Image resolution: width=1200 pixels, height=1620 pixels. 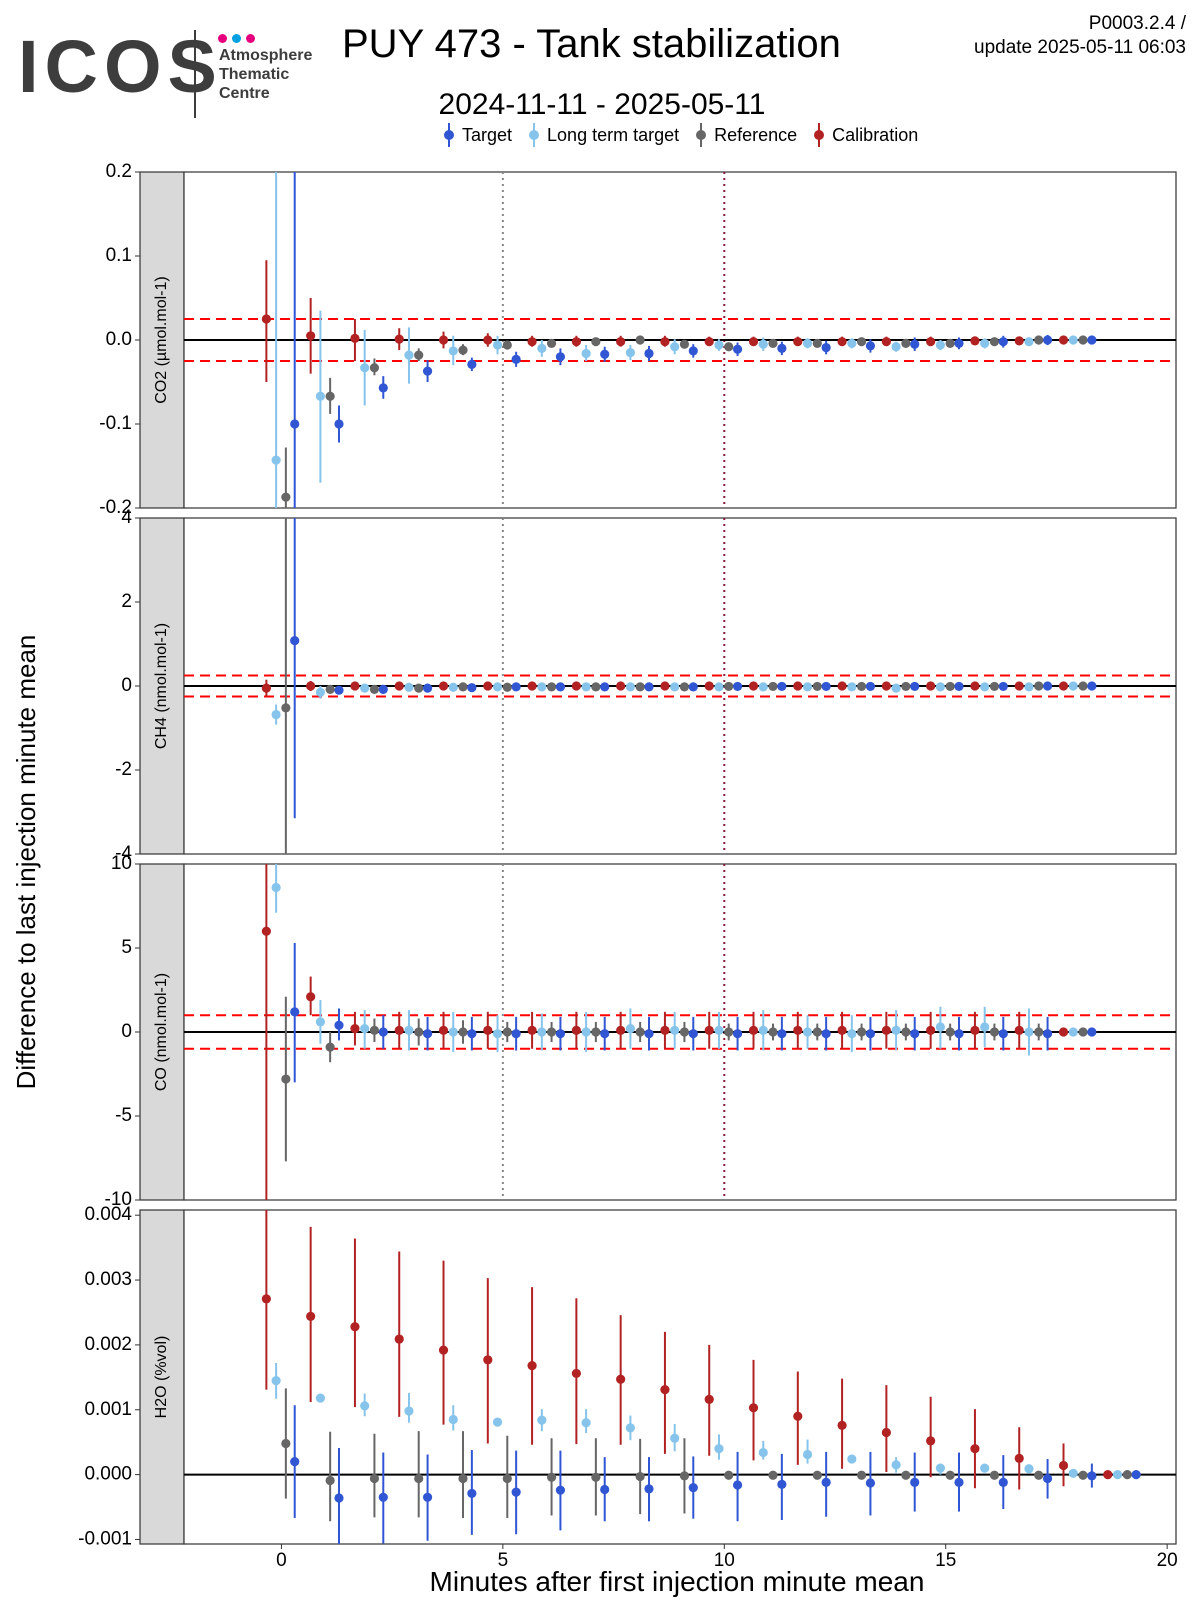 I want to click on legend-label: Target, so click(x=487, y=134).